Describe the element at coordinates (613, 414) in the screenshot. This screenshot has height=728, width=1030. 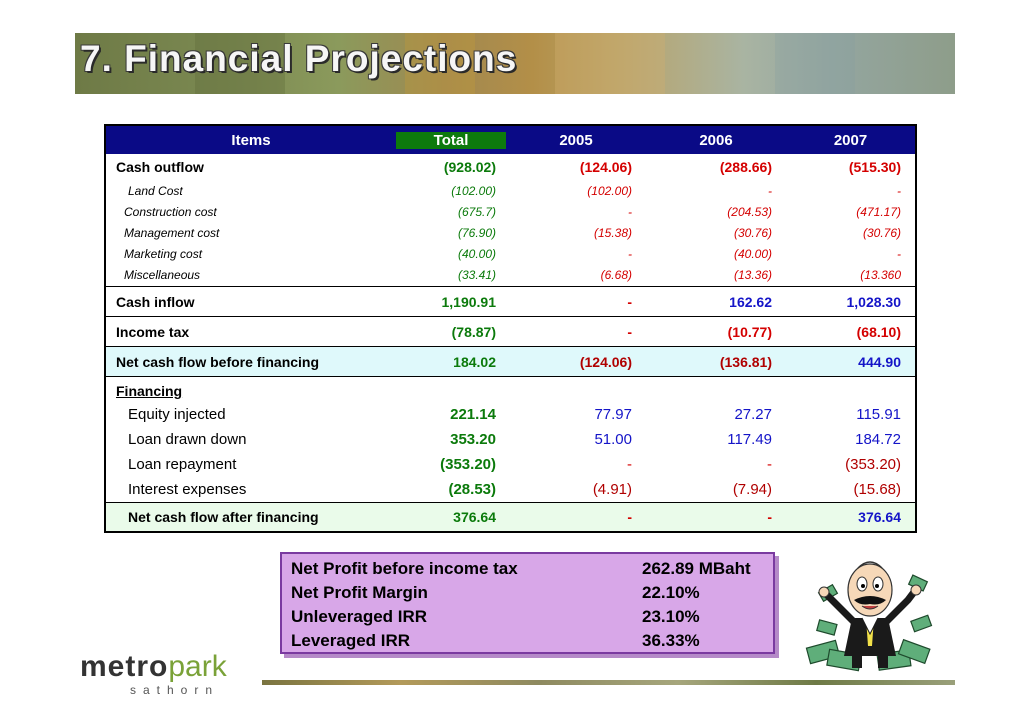
I see `cell-2005: 77.97` at that location.